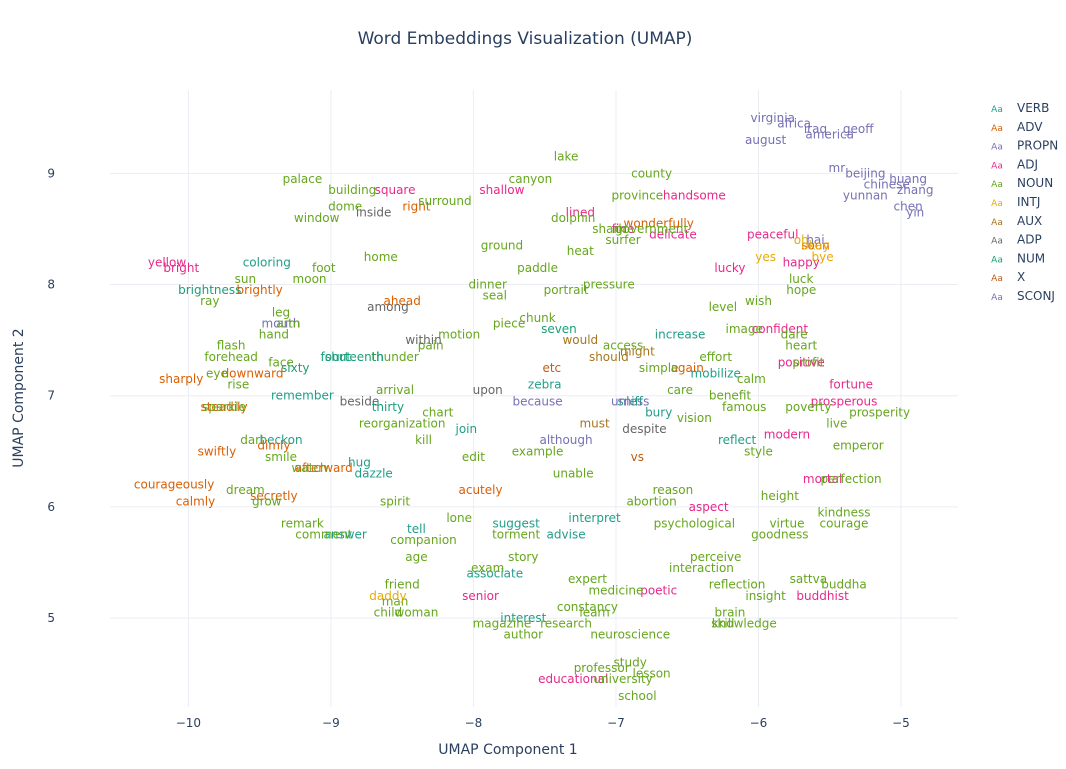 This screenshot has height=769, width=1066. Describe the element at coordinates (594, 518) in the screenshot. I see `word-label: interpret` at that location.